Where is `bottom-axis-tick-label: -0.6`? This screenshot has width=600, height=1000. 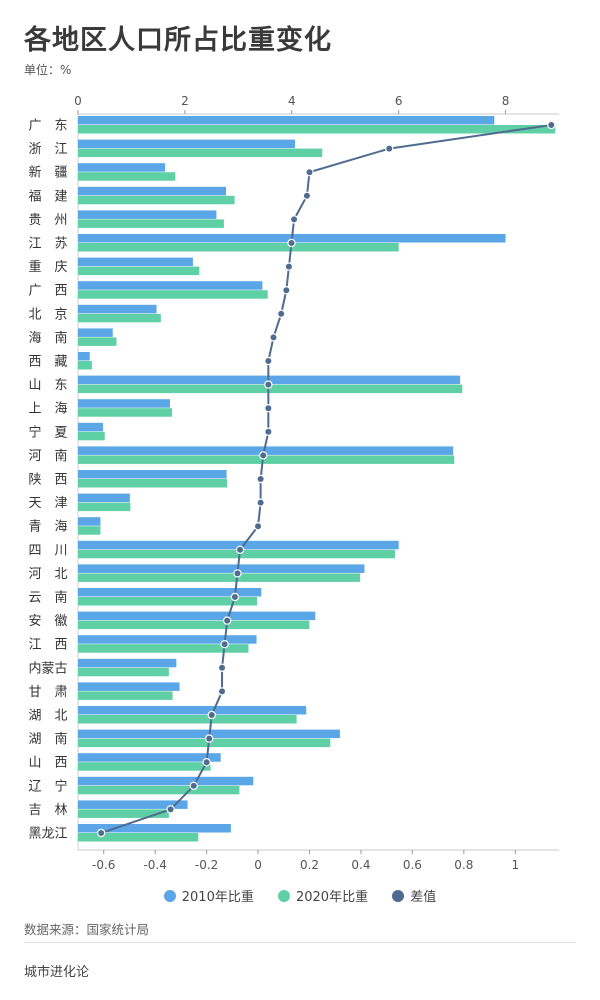 bottom-axis-tick-label: -0.6 is located at coordinates (103, 865).